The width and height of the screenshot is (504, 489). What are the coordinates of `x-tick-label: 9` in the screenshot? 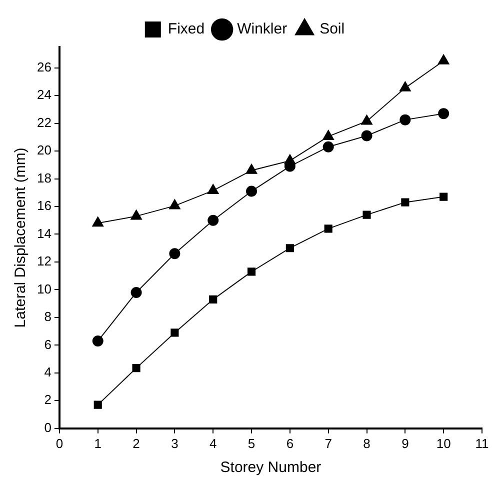 It's located at (405, 443).